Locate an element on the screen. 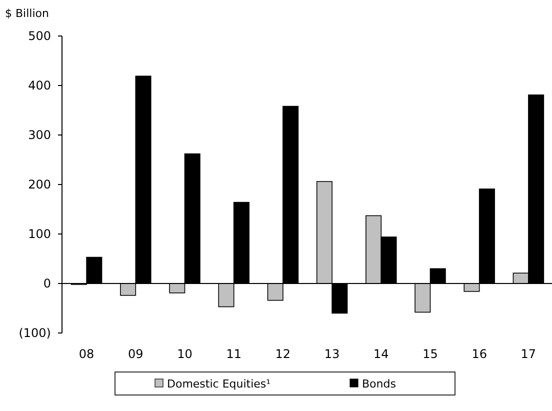 The image size is (552, 411). legend-label: Bonds is located at coordinates (379, 384).